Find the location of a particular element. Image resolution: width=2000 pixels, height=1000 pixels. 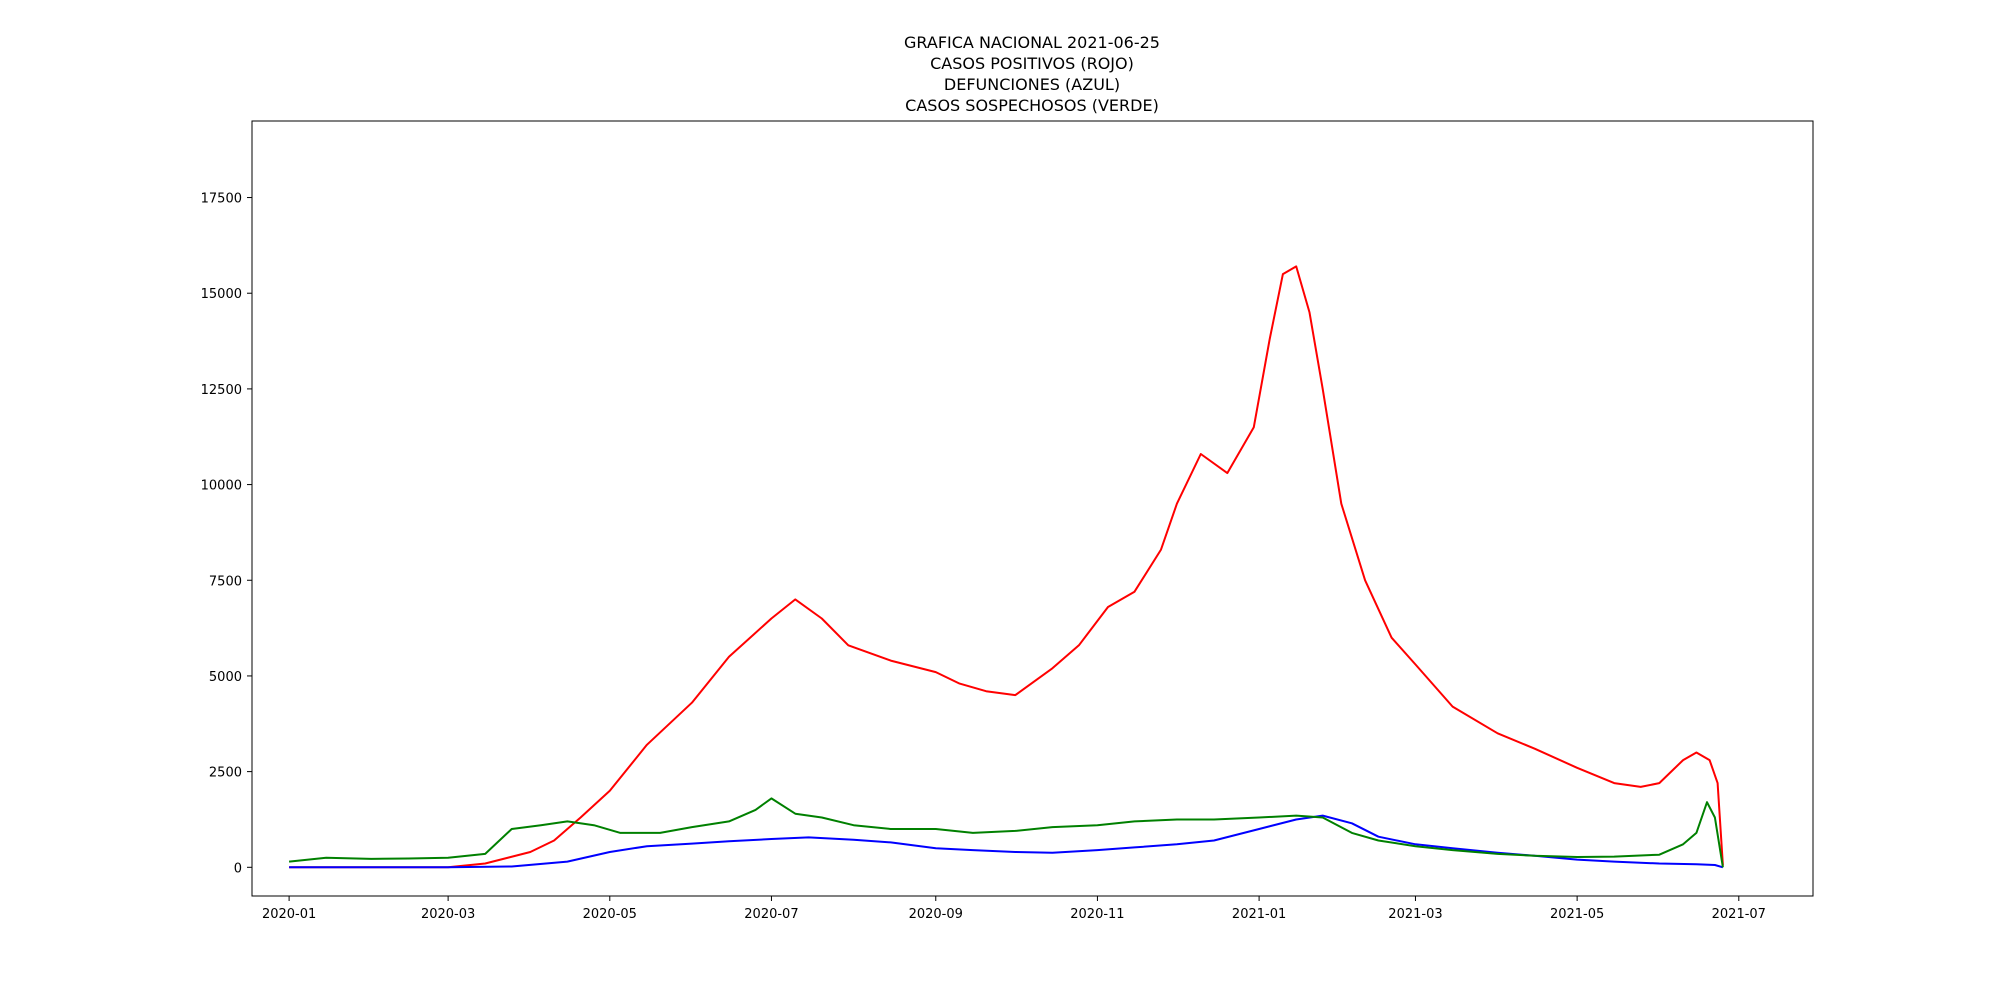

y-tick-label: 10000 is located at coordinates (221, 486).